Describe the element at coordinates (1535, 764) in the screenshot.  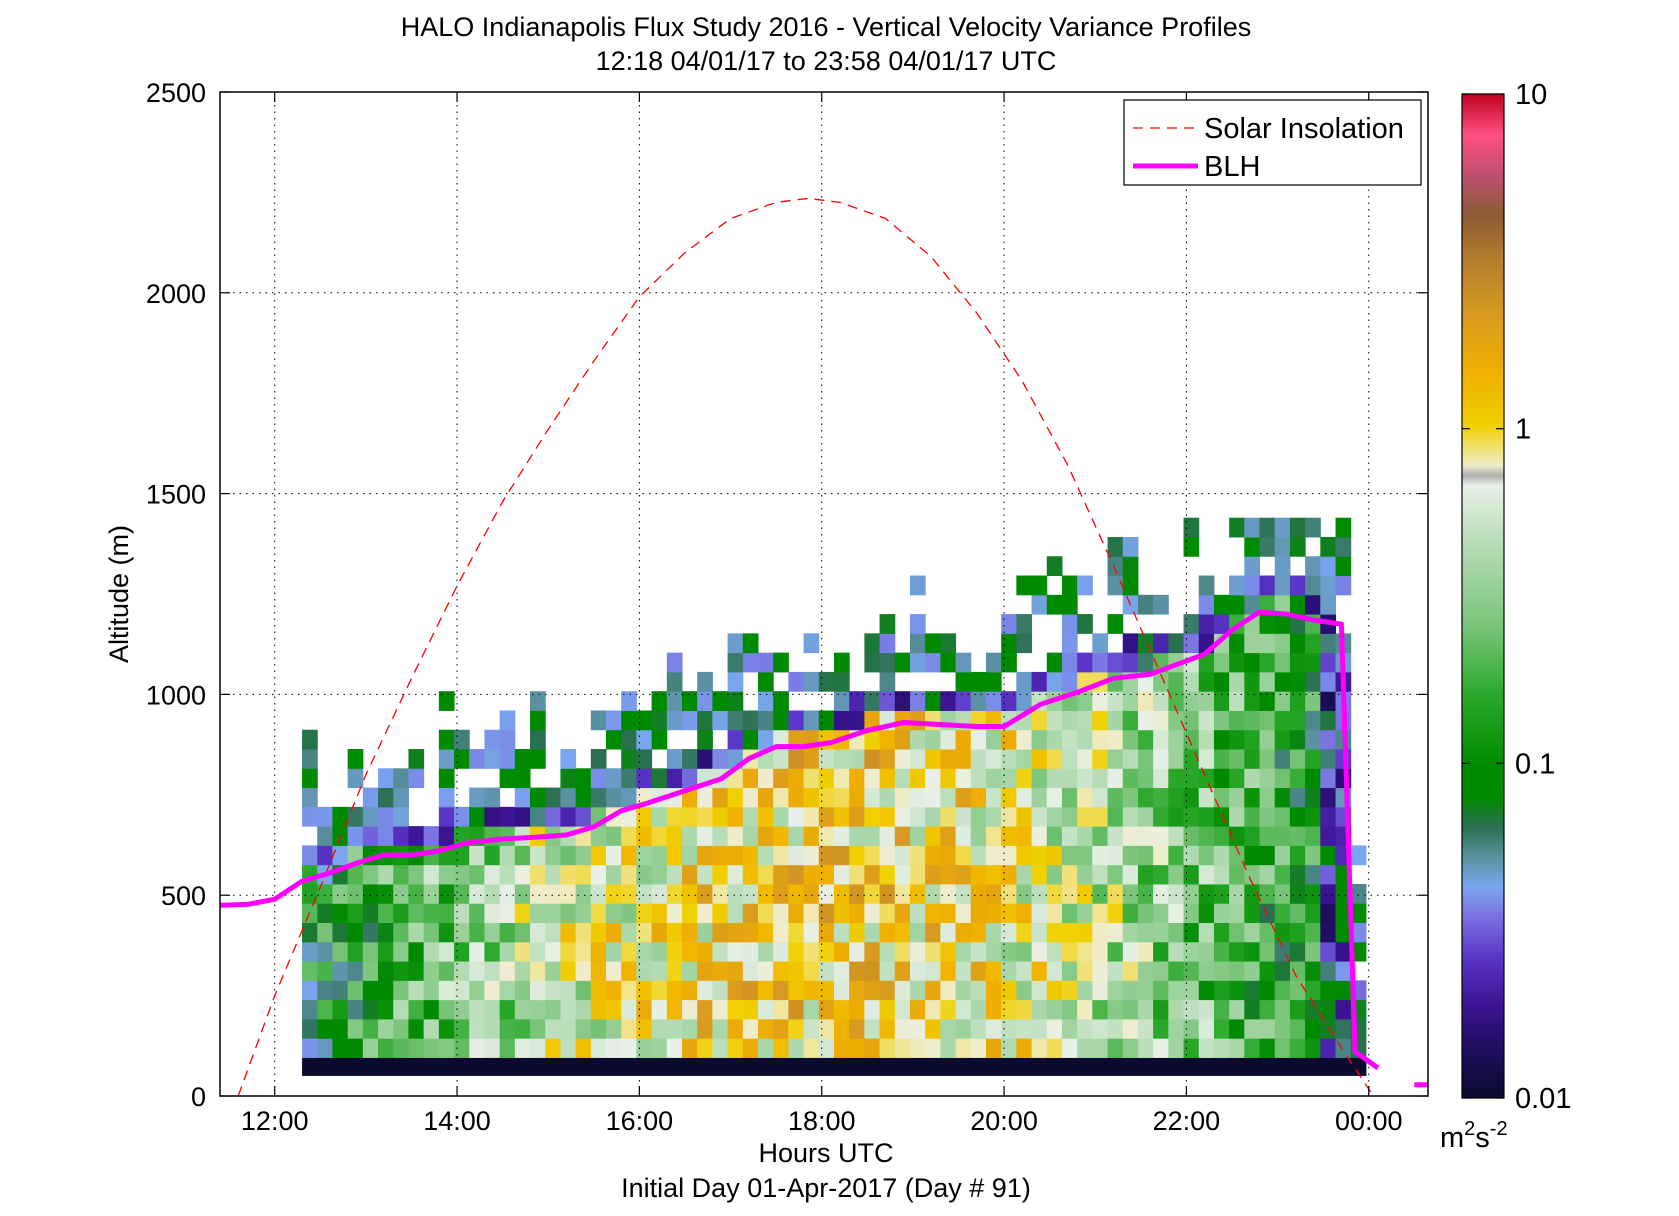
I see `colorbar-tick-label: 0.1` at that location.